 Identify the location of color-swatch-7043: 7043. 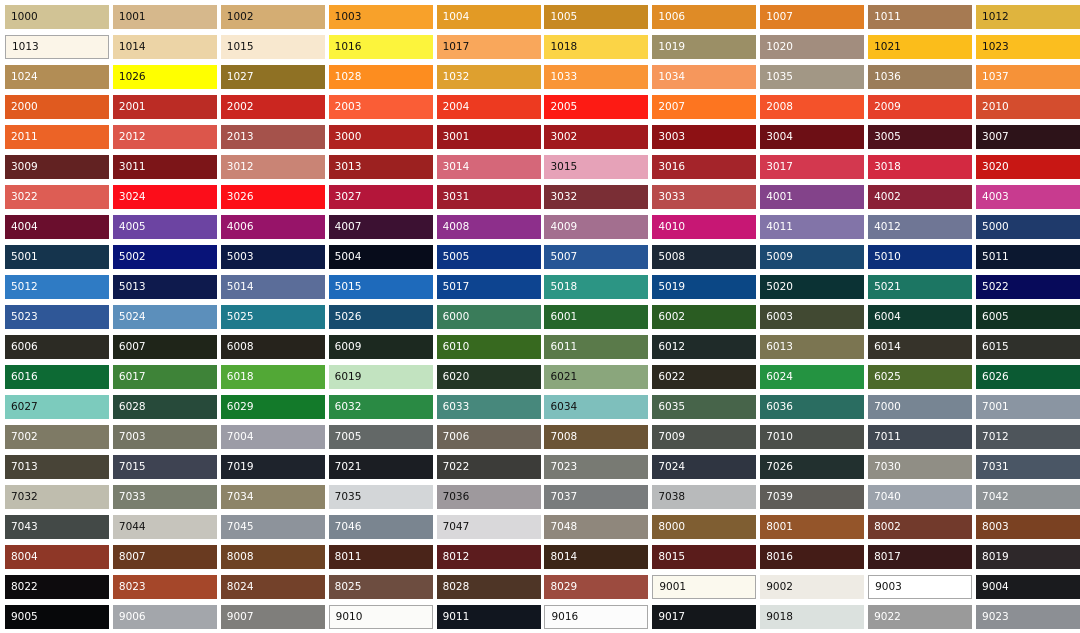
(57, 527).